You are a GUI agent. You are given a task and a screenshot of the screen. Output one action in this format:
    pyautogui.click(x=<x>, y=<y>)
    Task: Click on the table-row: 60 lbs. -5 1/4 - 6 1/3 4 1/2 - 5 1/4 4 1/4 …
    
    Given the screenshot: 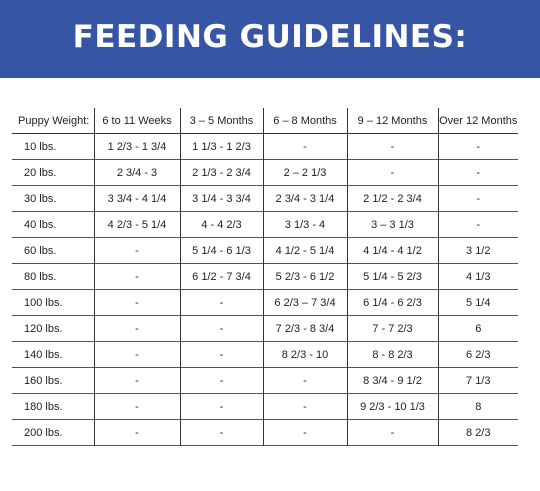 What is the action you would take?
    pyautogui.click(x=265, y=250)
    